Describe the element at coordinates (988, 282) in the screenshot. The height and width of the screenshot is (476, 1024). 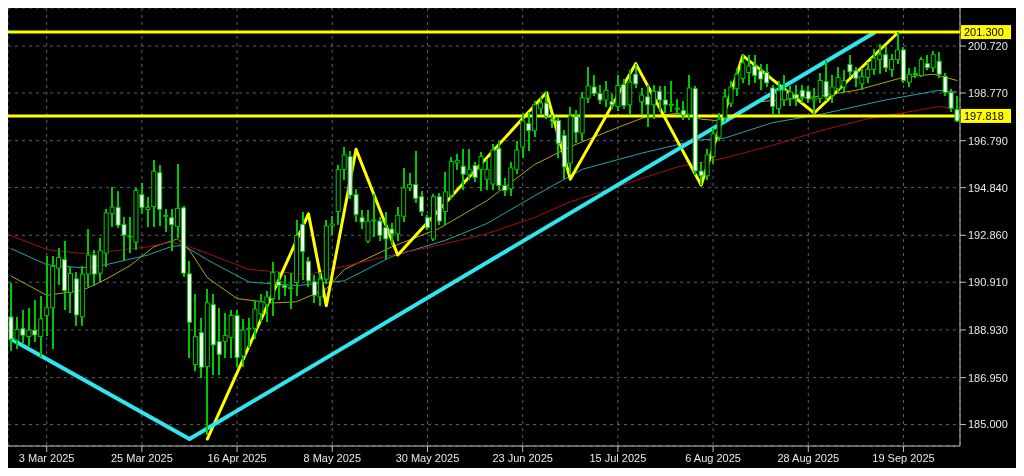
I see `y-tick-label: 190.910` at that location.